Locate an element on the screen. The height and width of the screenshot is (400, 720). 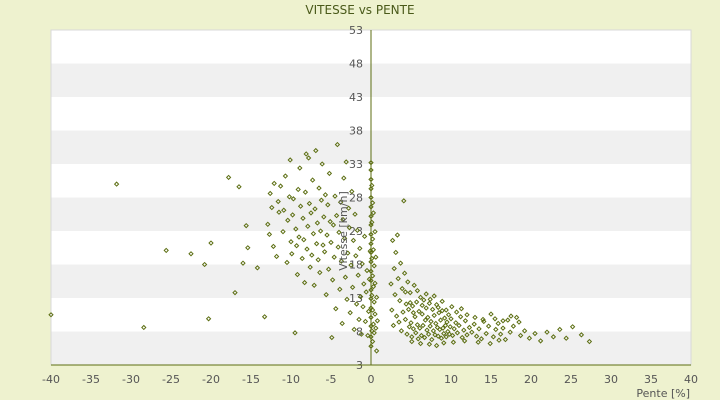
y-tick-label: 8 is located at coordinates (359, 332).